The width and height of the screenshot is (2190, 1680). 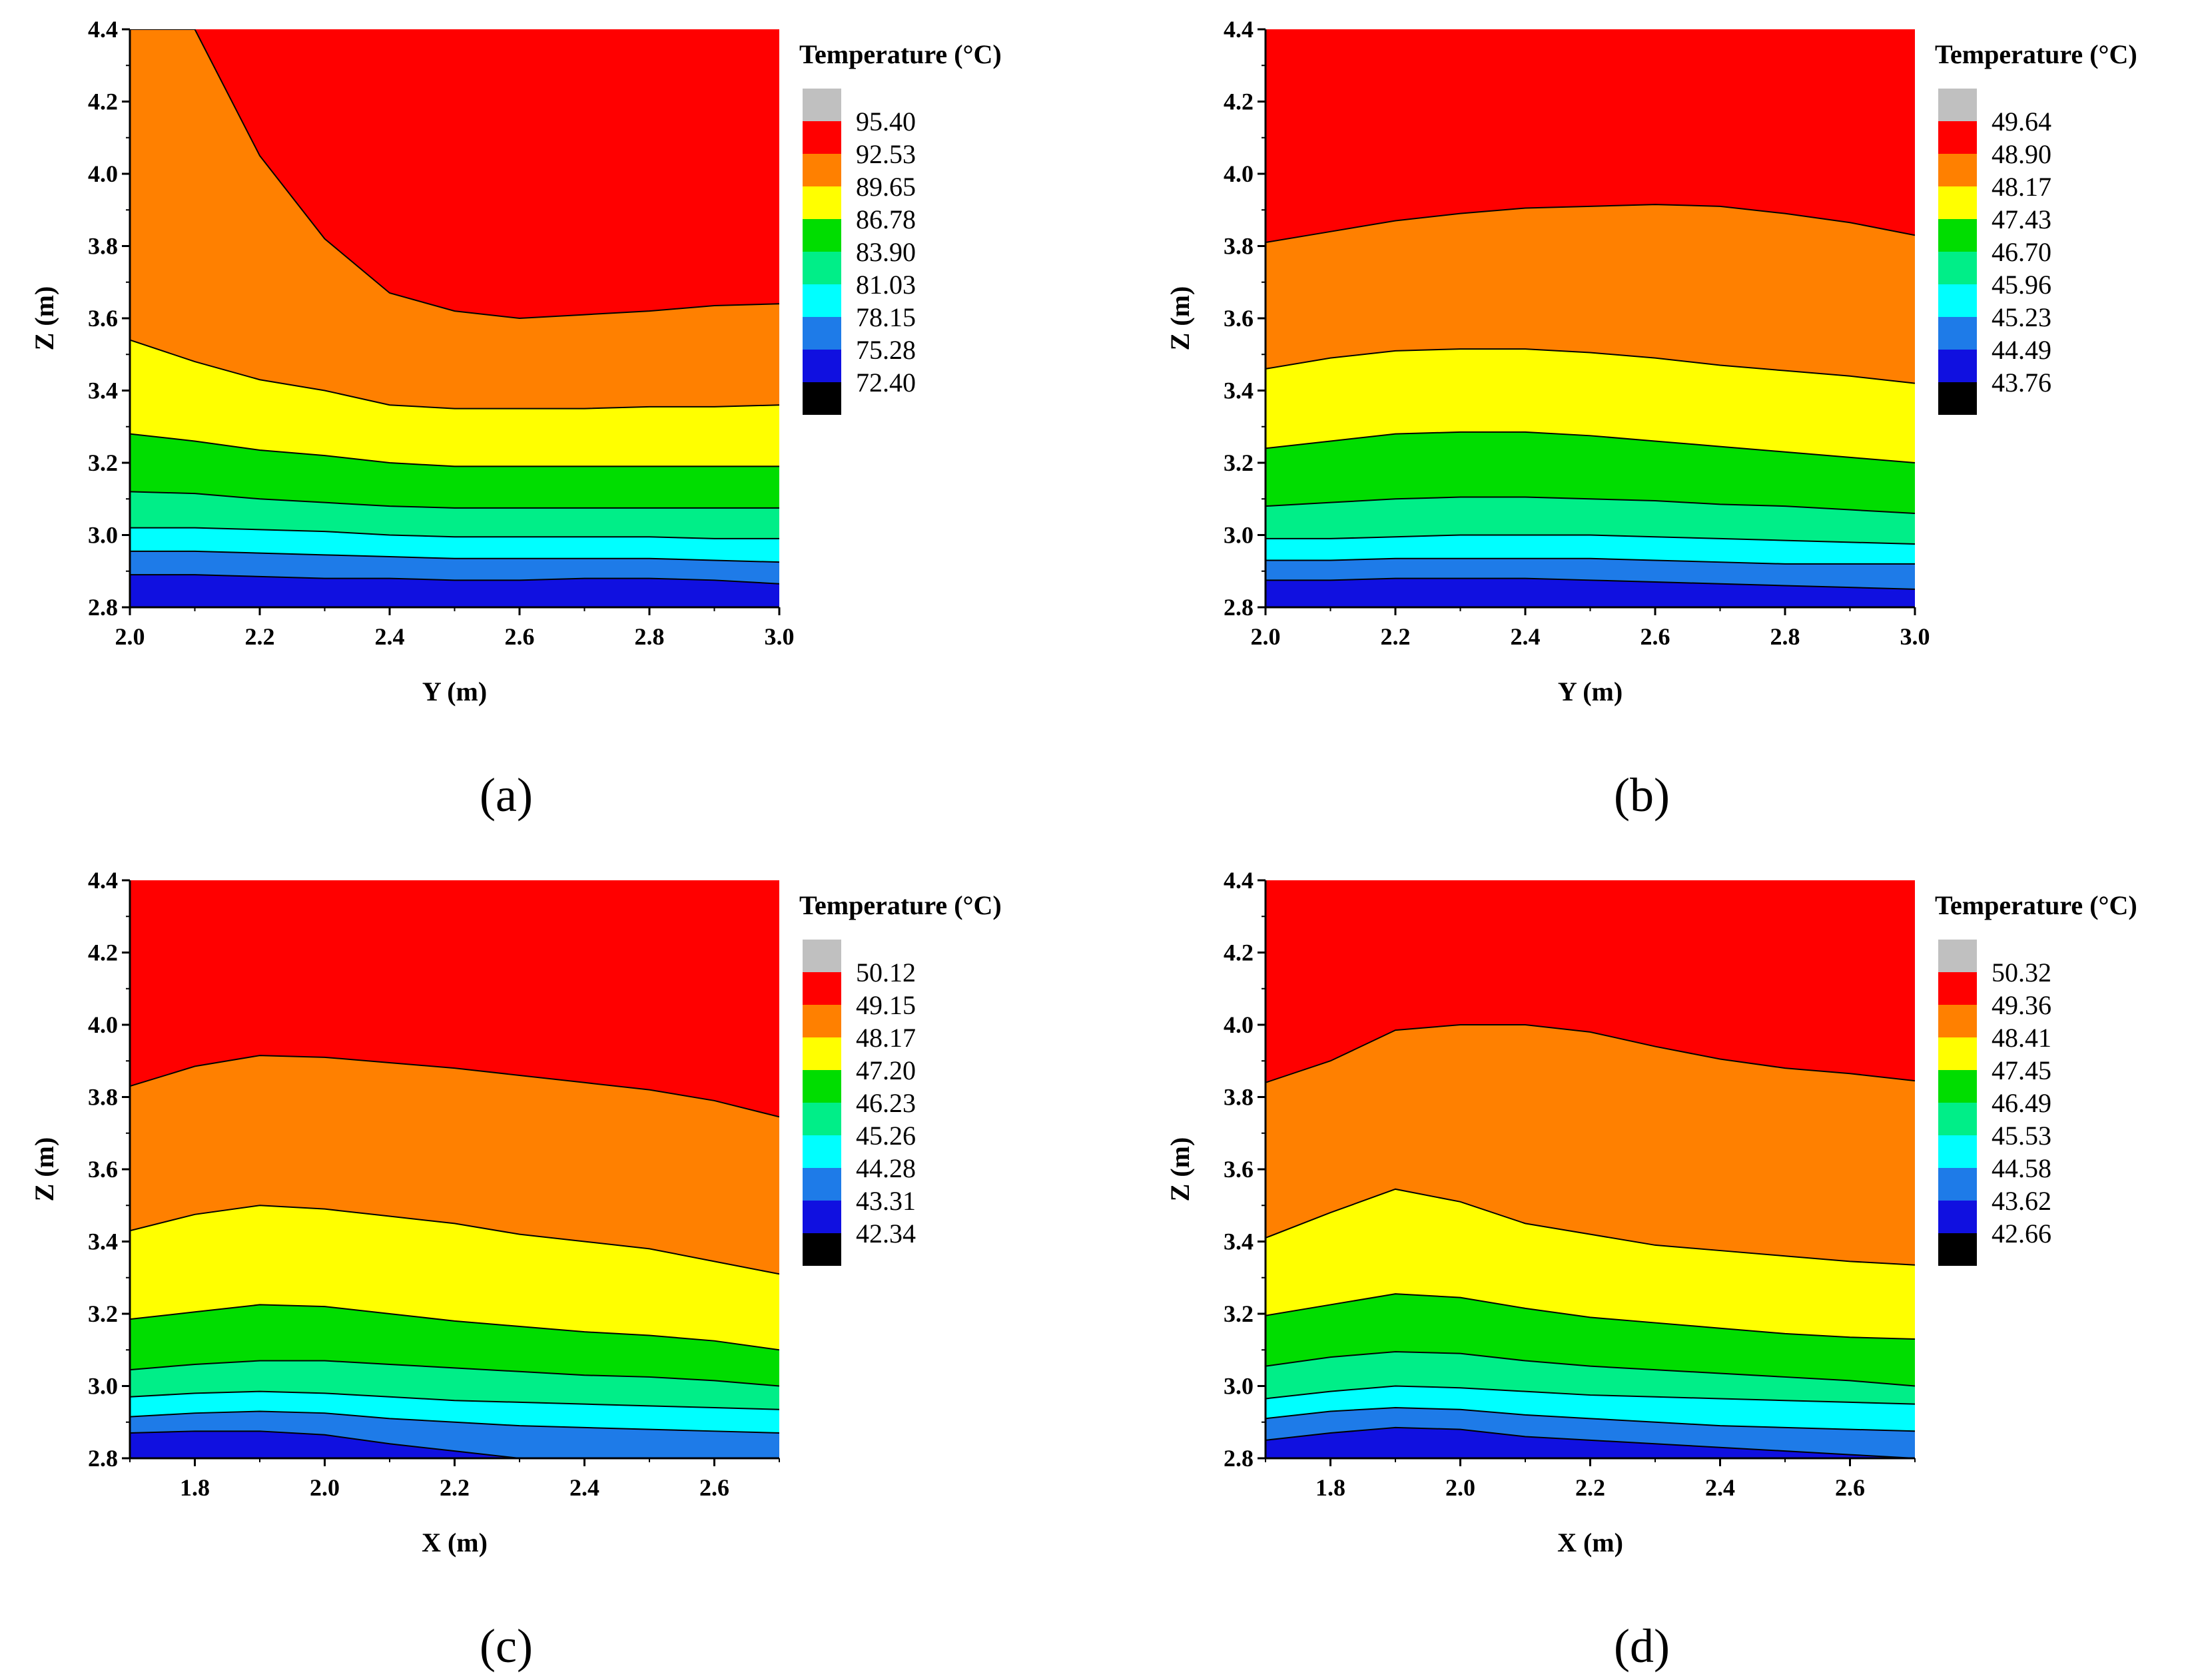 I want to click on y-axis-label: Z (m), so click(x=44, y=318).